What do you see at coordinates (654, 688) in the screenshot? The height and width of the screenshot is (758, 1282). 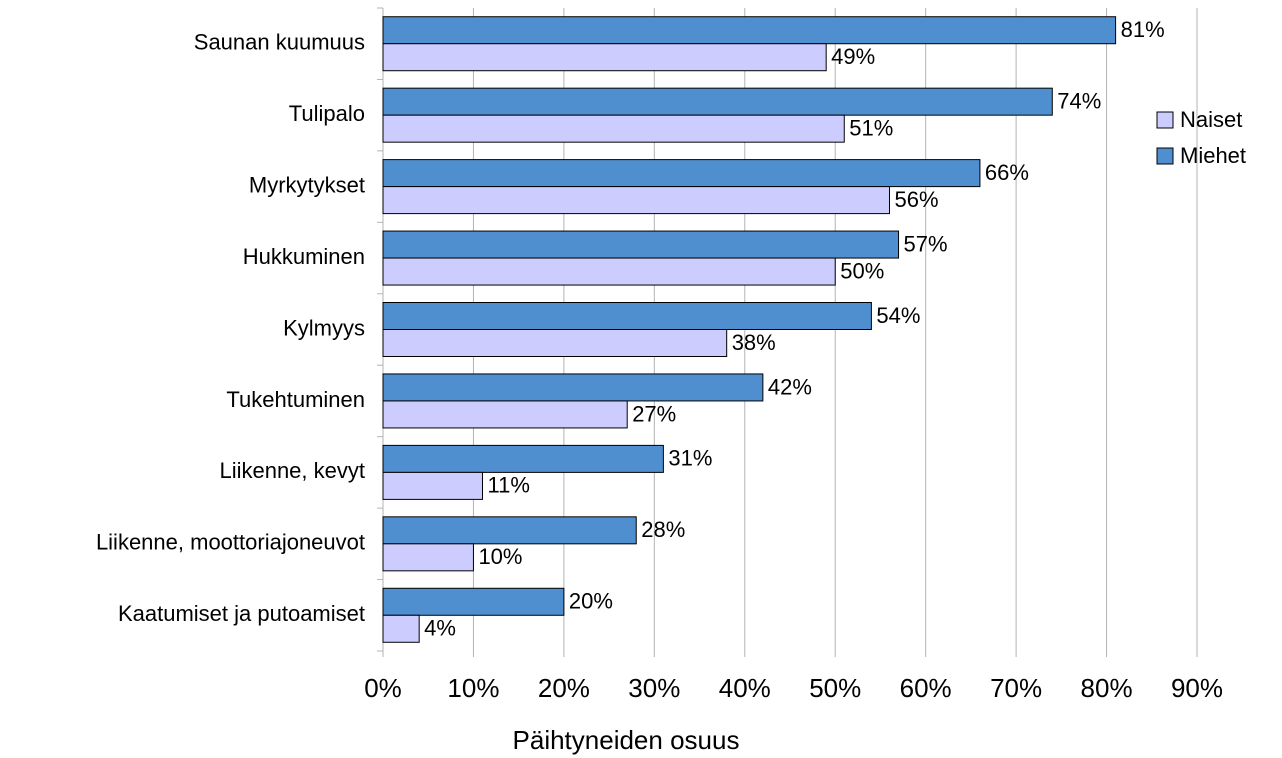 I see `x-tick-label: 30%` at bounding box center [654, 688].